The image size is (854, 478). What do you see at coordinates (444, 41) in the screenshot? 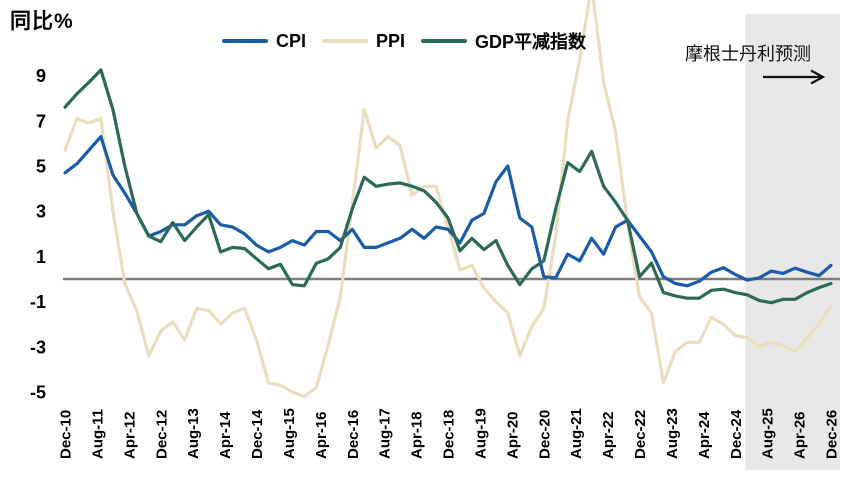
I see `gdp-deflator-line-swatch` at bounding box center [444, 41].